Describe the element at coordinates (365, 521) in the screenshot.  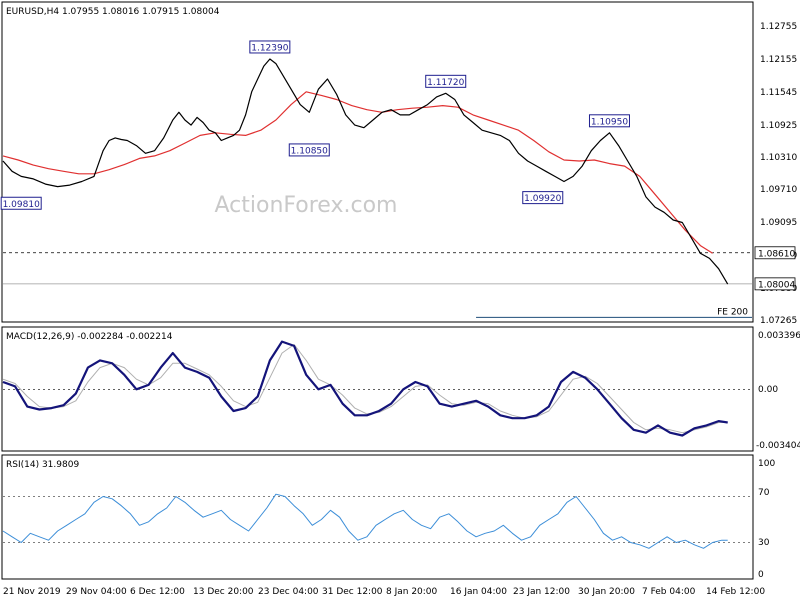
I see `rsi-line` at that location.